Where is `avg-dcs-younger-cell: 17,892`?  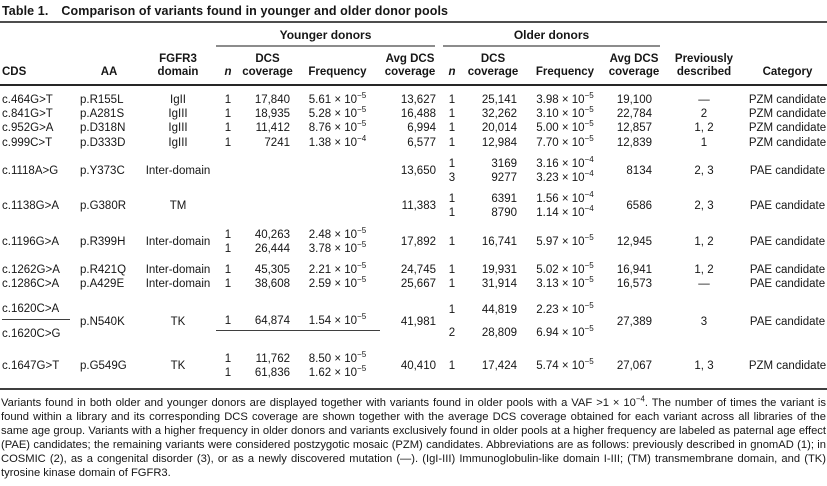 avg-dcs-younger-cell: 17,892 is located at coordinates (418, 241).